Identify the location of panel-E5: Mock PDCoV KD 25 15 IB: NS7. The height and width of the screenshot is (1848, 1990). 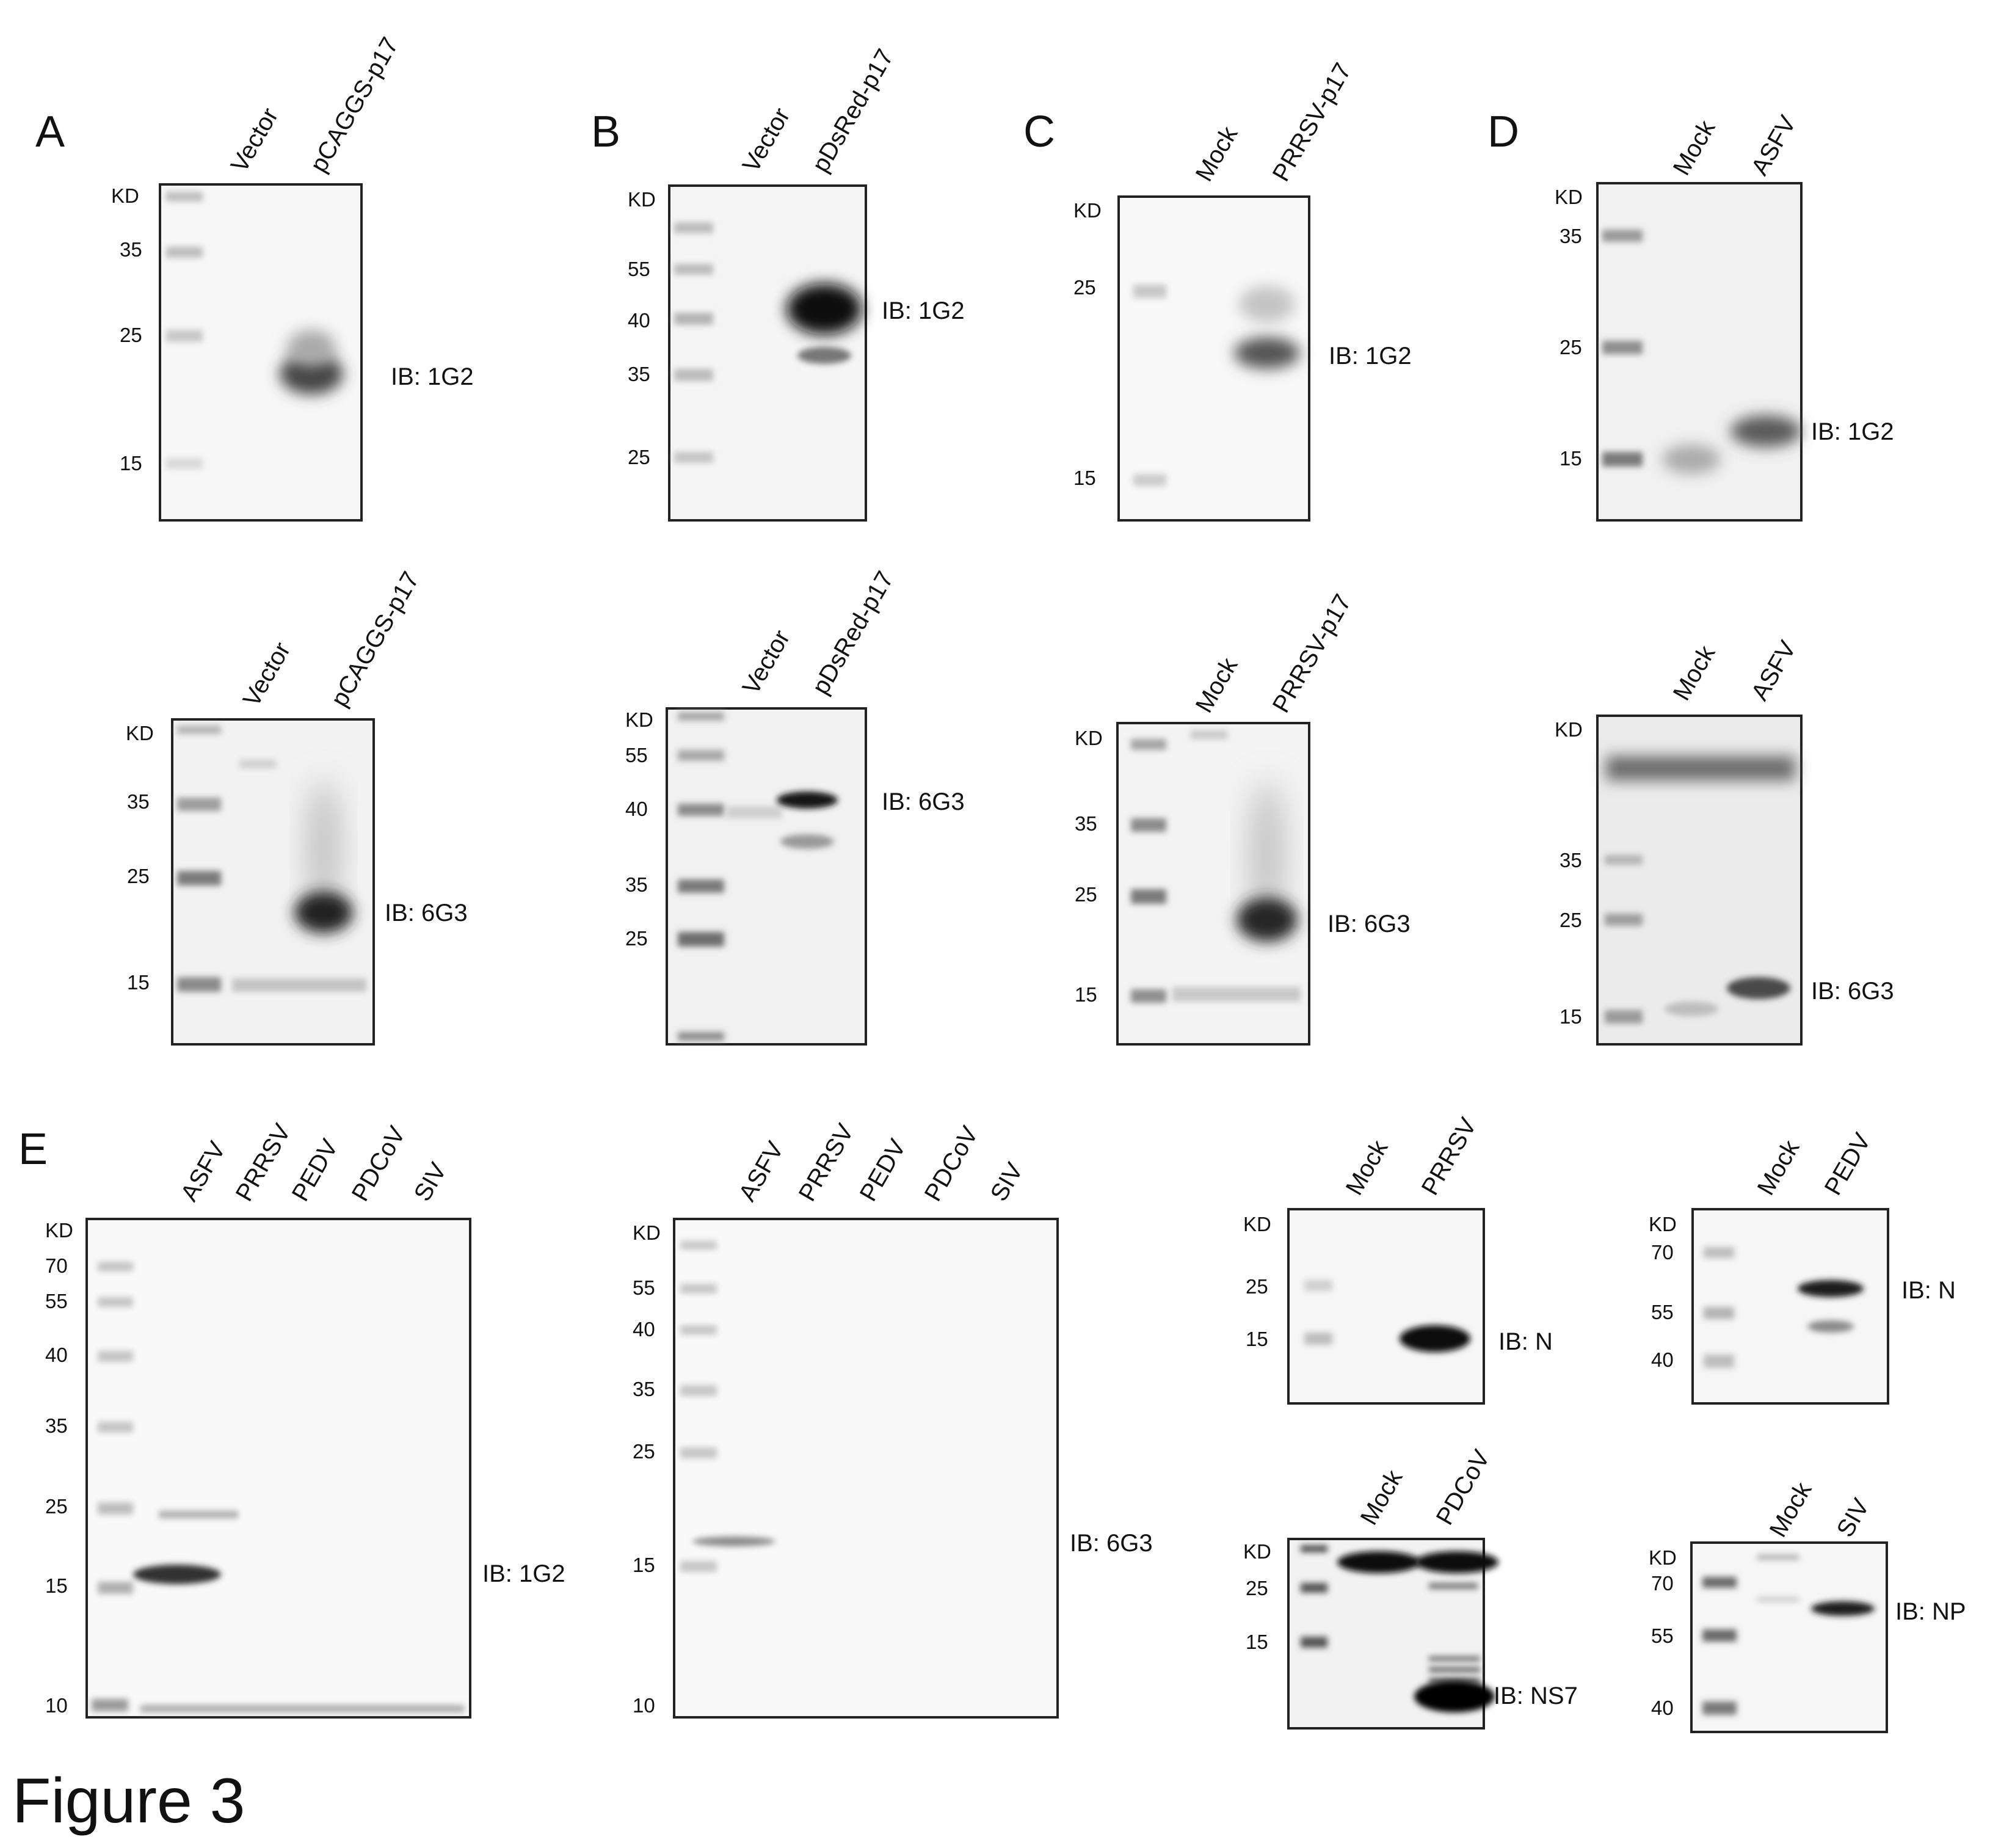
(1411, 1588).